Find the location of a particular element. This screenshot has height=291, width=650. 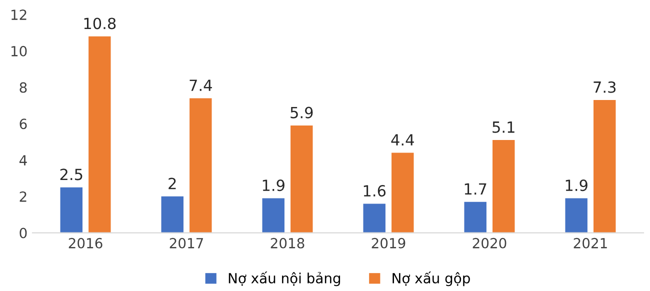

x-tick-label: 2017 is located at coordinates (186, 243).